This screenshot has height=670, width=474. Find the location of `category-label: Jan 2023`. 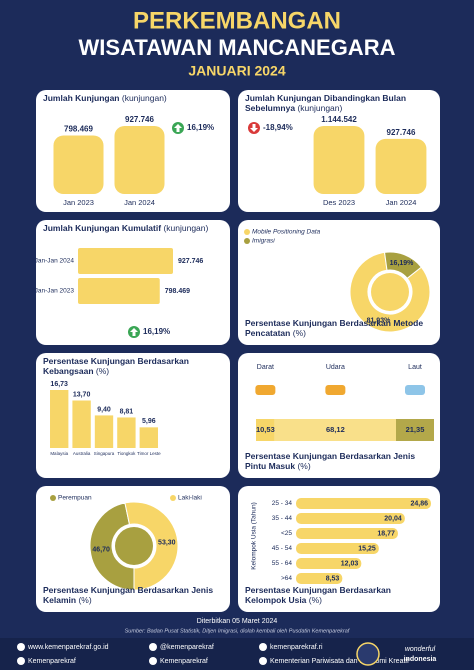

category-label: Jan 2023 is located at coordinates (78, 202).